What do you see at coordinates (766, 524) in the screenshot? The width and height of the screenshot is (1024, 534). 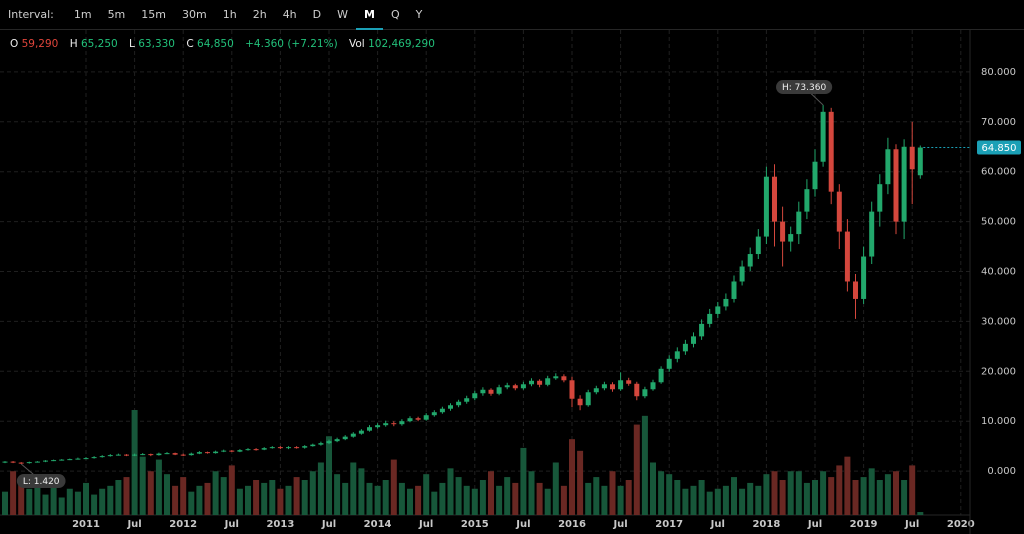 I see `x-tick-label: 2018` at bounding box center [766, 524].